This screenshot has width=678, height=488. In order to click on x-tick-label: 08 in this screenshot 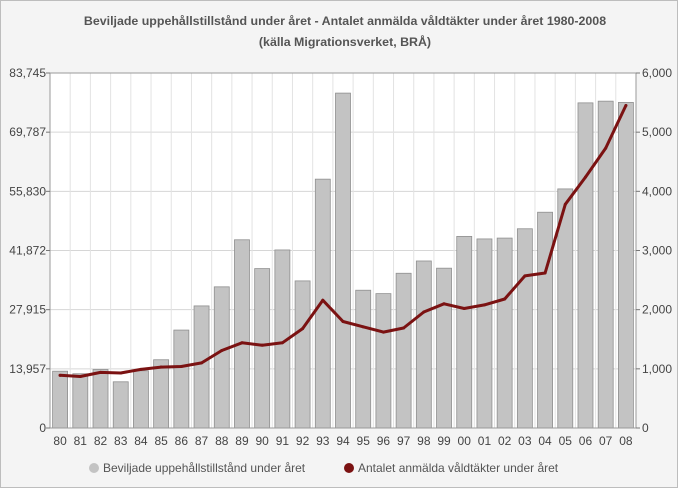, I will do `click(626, 441)`.